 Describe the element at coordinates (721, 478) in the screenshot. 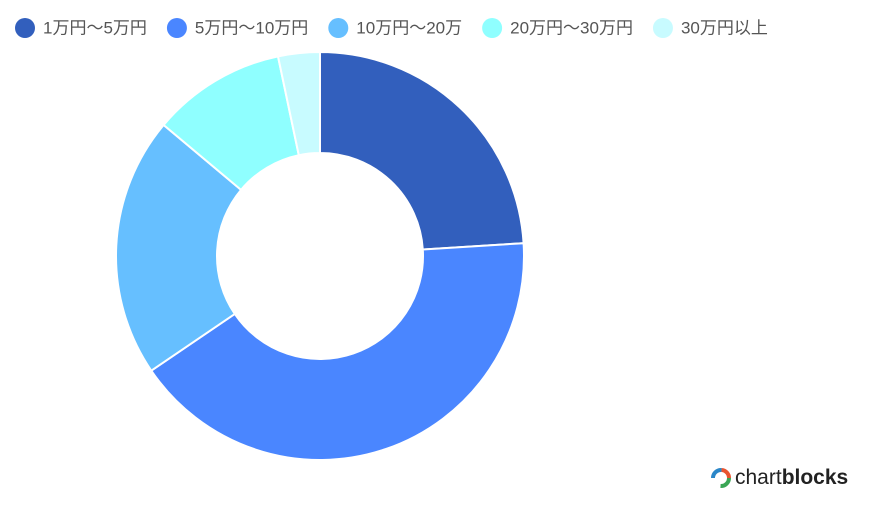

I see `logo-icon` at that location.